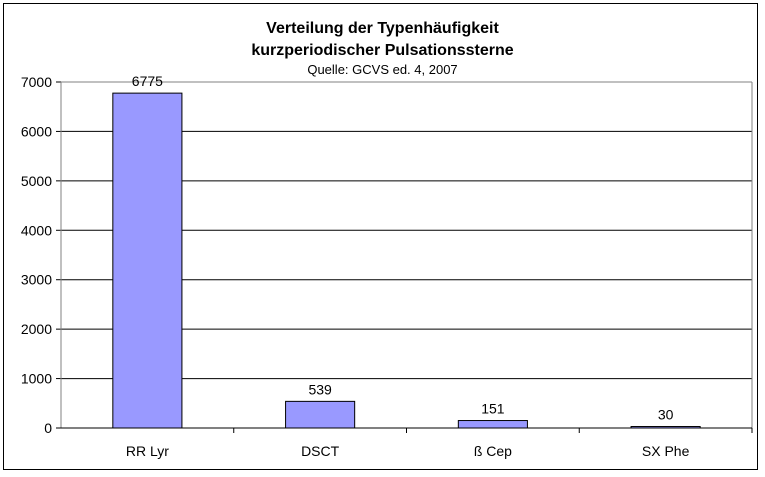  What do you see at coordinates (48, 428) in the screenshot?
I see `y-tick-label: 0` at bounding box center [48, 428].